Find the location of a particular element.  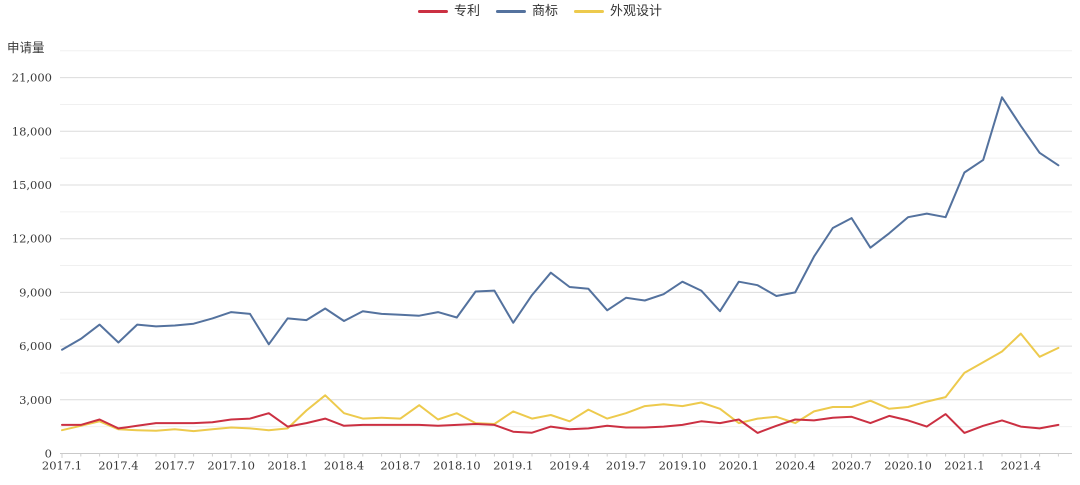

svg-text: 6,000 is located at coordinates (35, 346).